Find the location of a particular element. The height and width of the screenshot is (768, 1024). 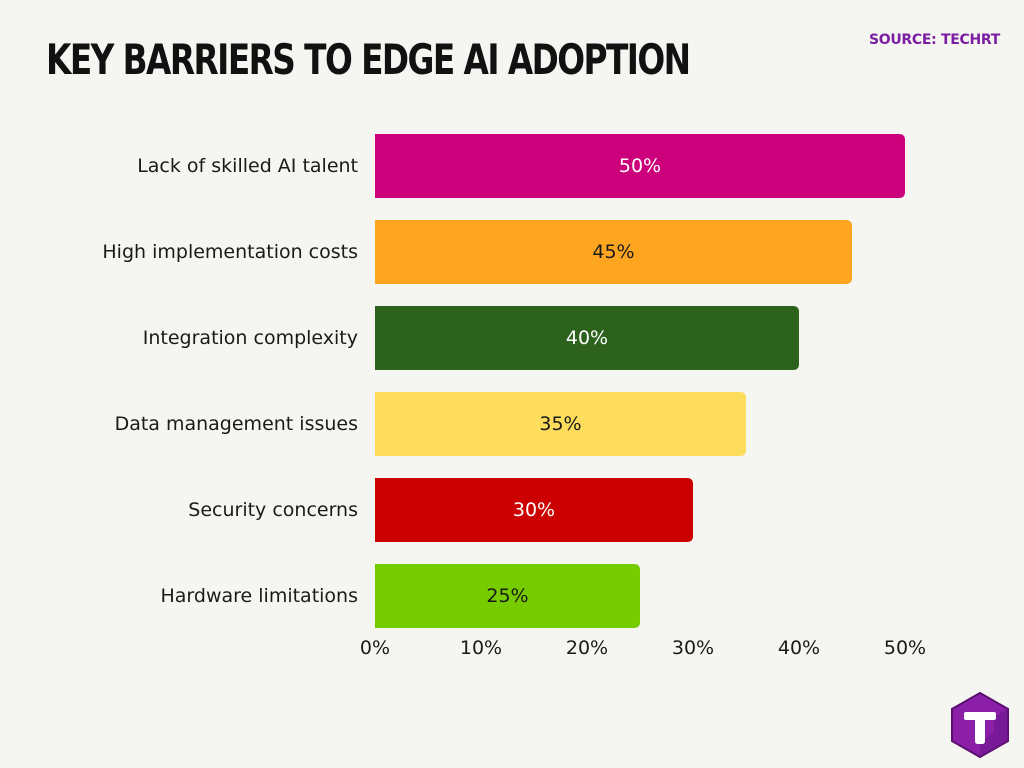

category-label: Integration complexity is located at coordinates (250, 338).